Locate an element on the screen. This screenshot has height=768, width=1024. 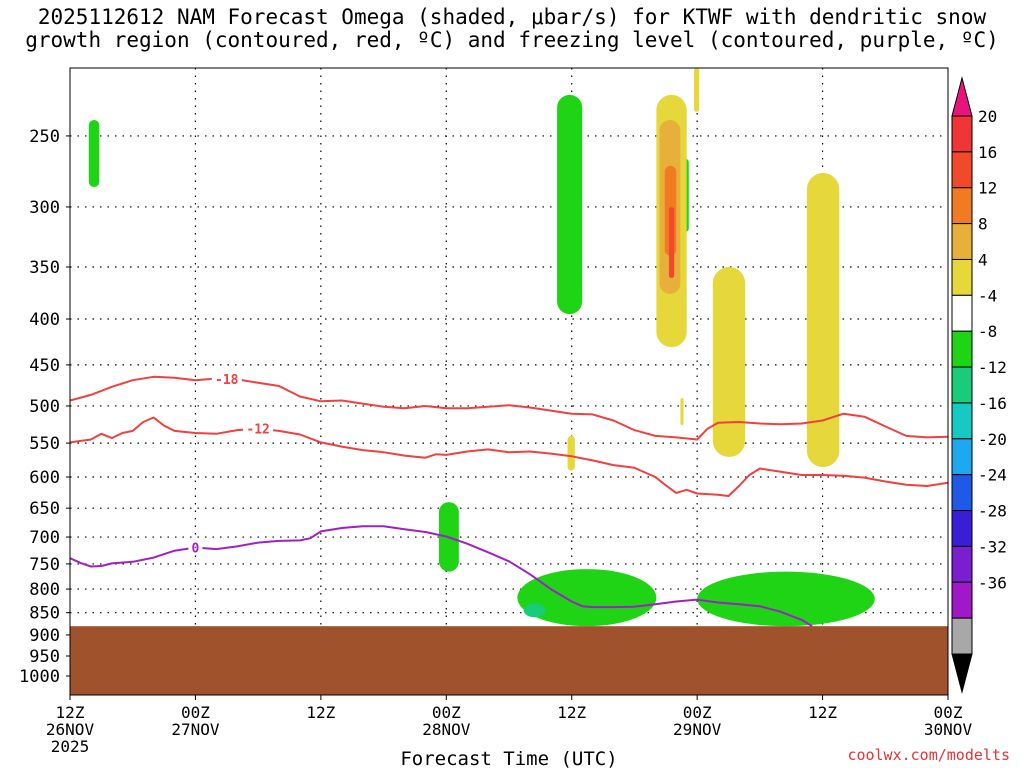
colorbar-label-6: -8 is located at coordinates (987, 331).